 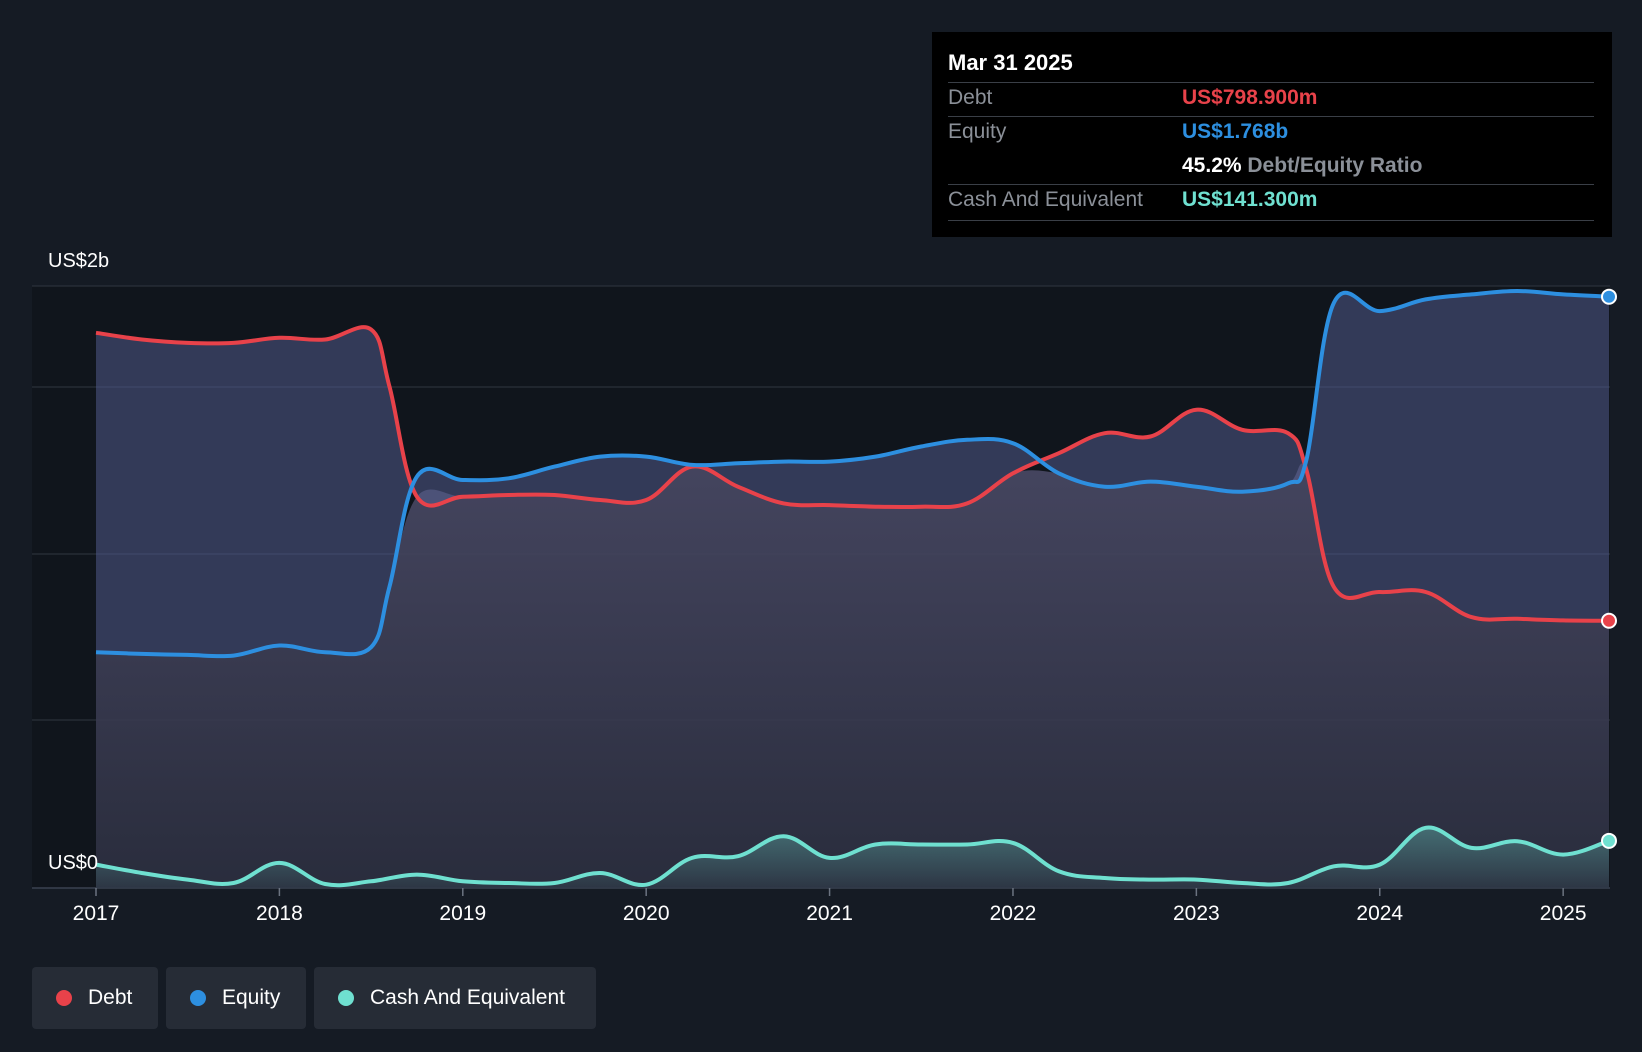 I want to click on cash-line, so click(x=852, y=856).